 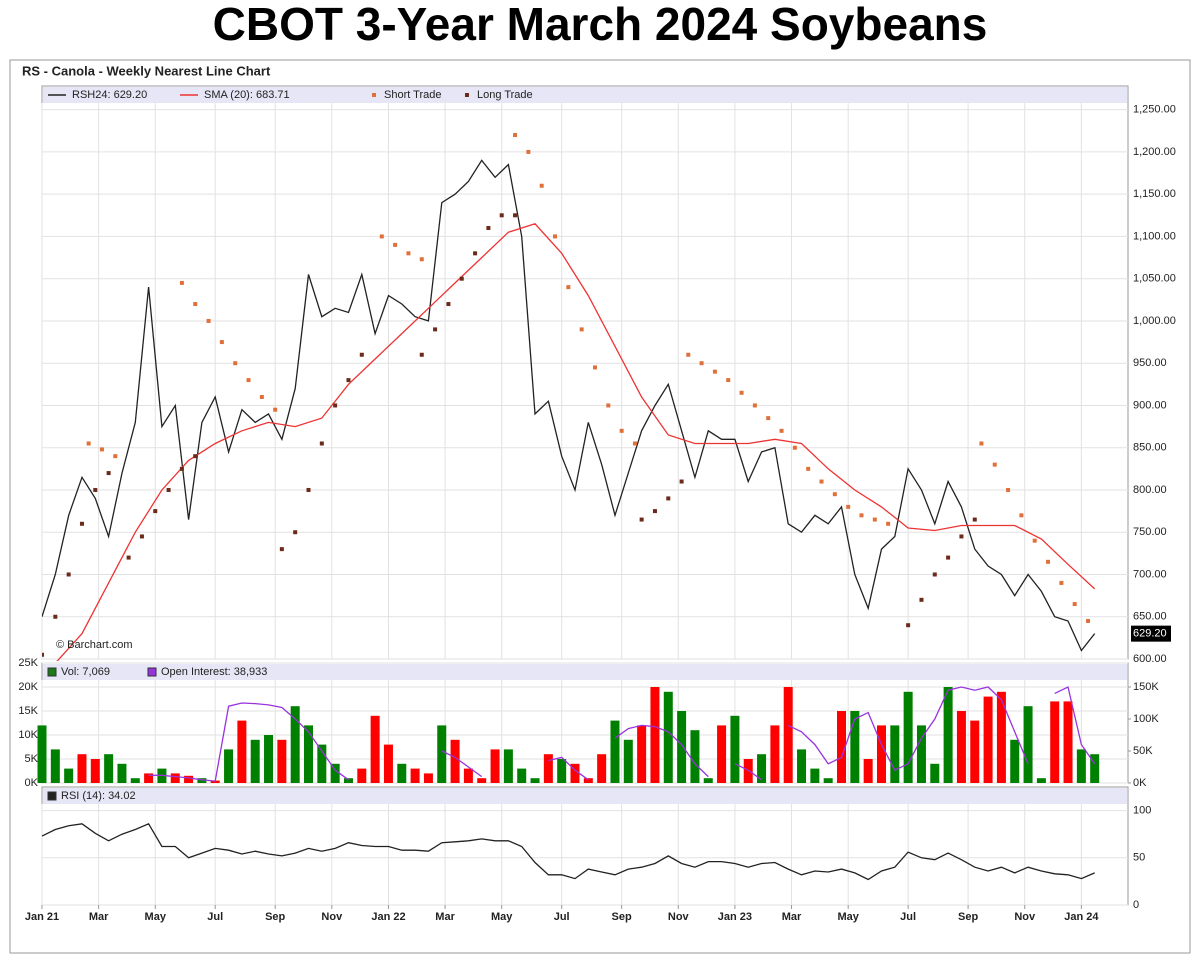 I want to click on x-tick-label: Jan 23, so click(x=735, y=917).